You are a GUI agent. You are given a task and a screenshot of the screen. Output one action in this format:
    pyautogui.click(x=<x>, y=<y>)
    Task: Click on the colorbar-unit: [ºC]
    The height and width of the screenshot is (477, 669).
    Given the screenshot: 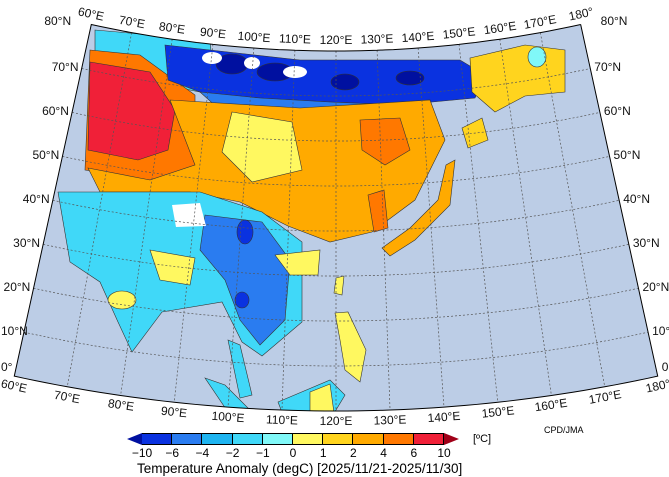 What is the action you would take?
    pyautogui.click(x=482, y=439)
    